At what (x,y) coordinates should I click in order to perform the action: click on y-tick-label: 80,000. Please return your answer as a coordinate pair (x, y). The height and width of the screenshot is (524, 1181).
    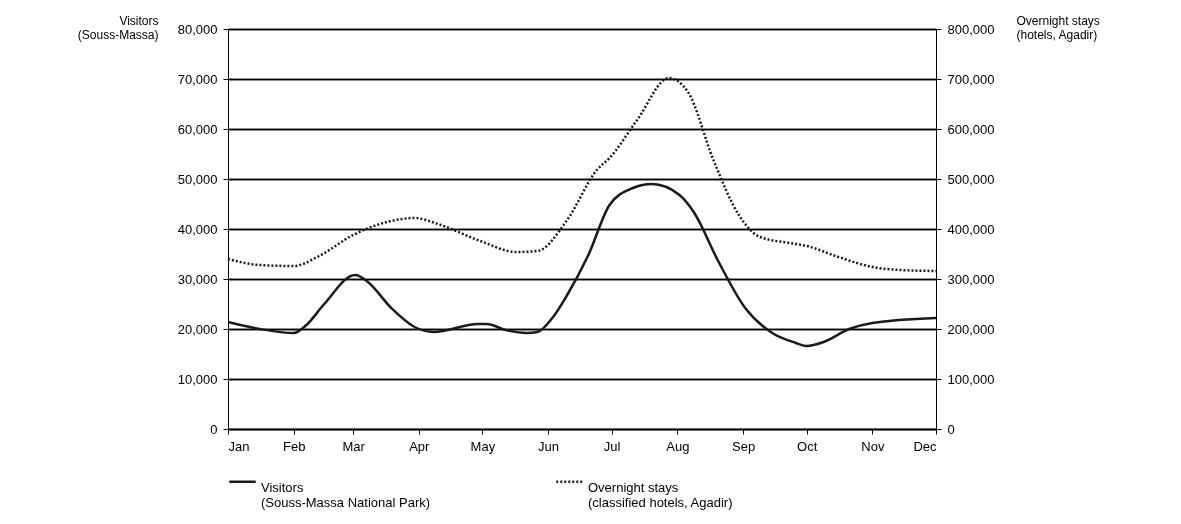
    Looking at the image, I should click on (197, 29).